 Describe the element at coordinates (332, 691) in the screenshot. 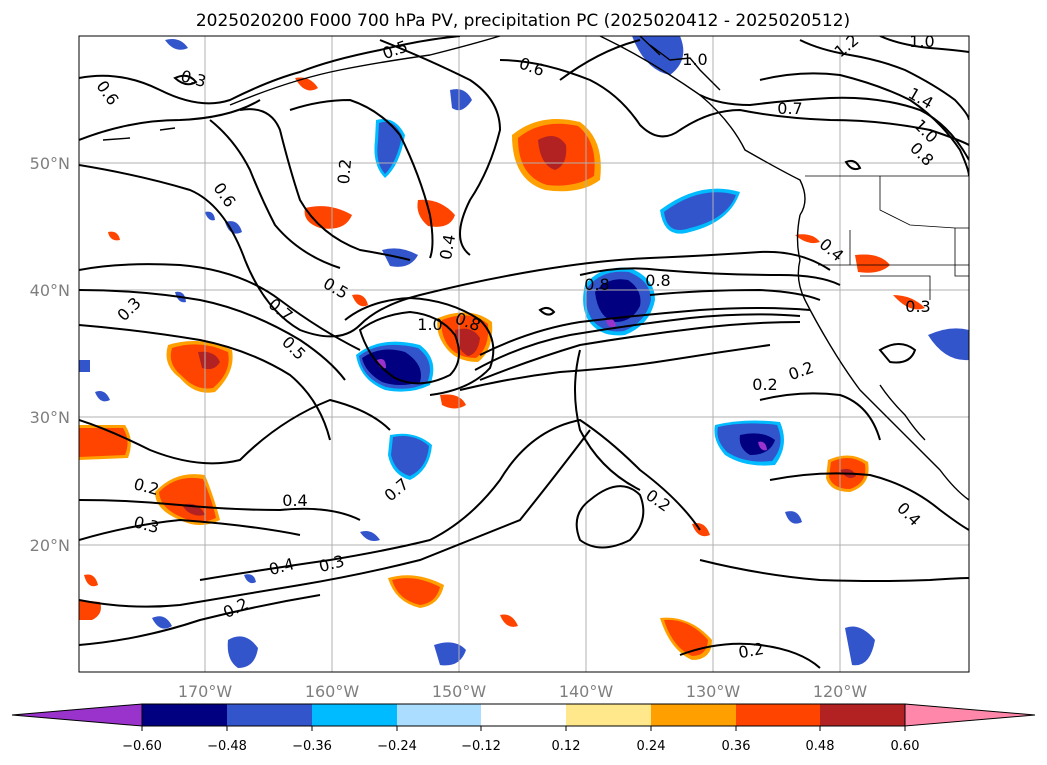

I see `lon-label-160w: 160°W` at that location.